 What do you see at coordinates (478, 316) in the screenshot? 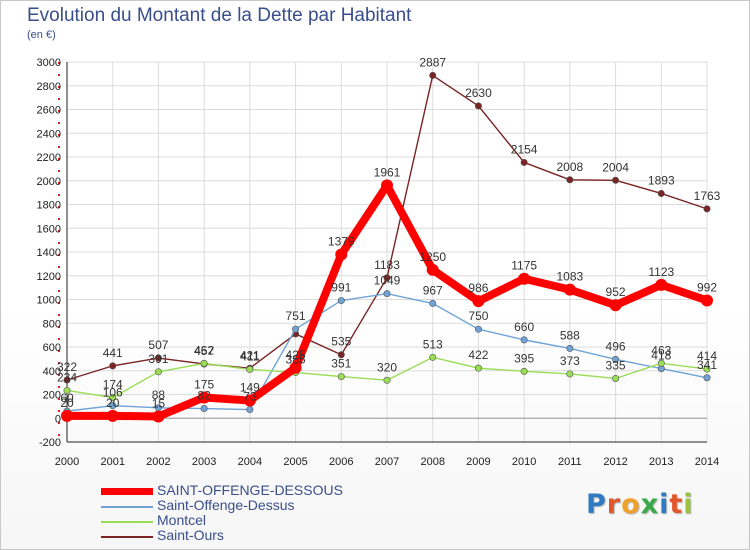
I see `data-label: 750` at bounding box center [478, 316].